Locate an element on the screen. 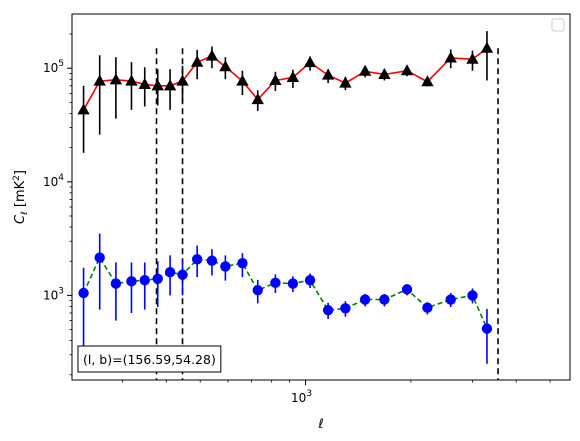  y-axis-label: Cℓ [mK2] is located at coordinates (21, 197).